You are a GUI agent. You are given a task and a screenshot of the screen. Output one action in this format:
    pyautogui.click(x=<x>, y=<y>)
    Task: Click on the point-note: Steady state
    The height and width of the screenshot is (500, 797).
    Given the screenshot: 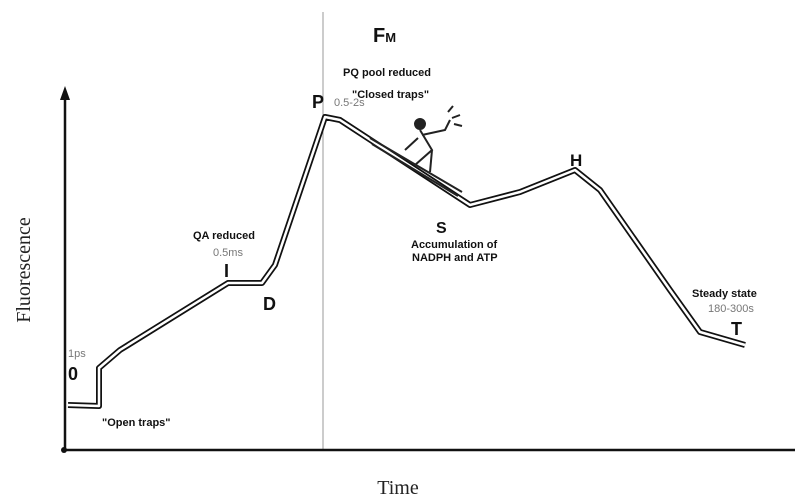 What is the action you would take?
    pyautogui.click(x=724, y=294)
    